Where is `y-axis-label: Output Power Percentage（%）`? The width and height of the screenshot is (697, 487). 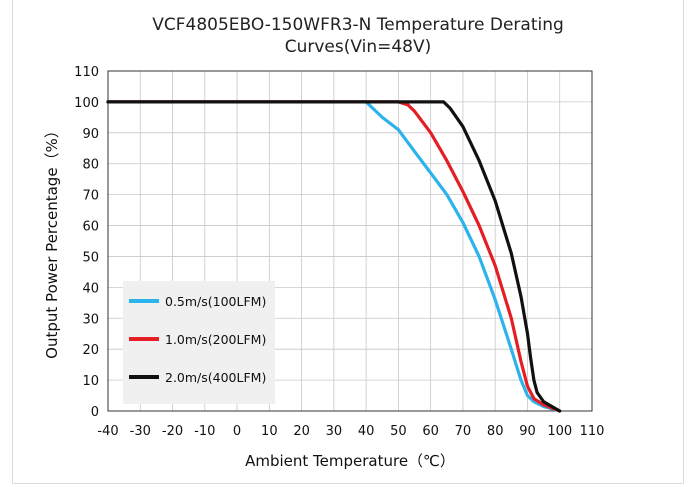 y-axis-label: Output Power Percentage（%） is located at coordinates (52, 241).